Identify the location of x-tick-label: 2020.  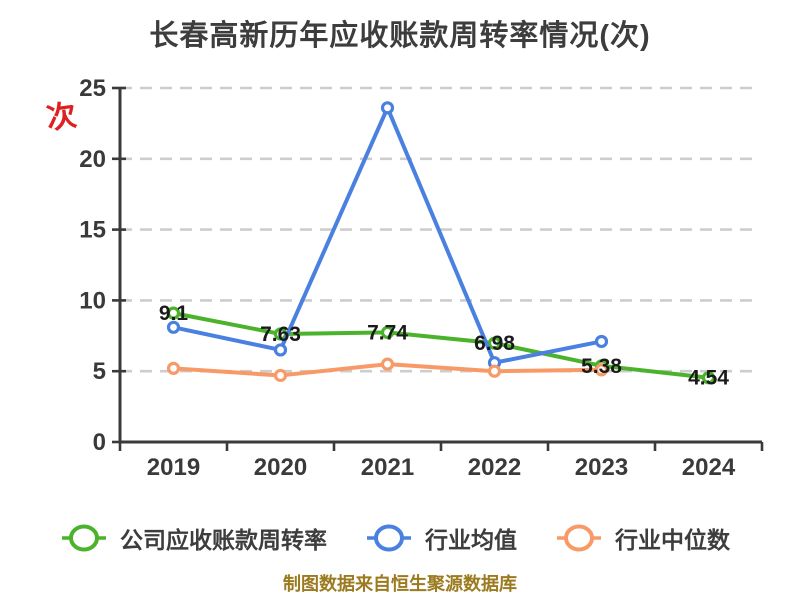
(280, 467).